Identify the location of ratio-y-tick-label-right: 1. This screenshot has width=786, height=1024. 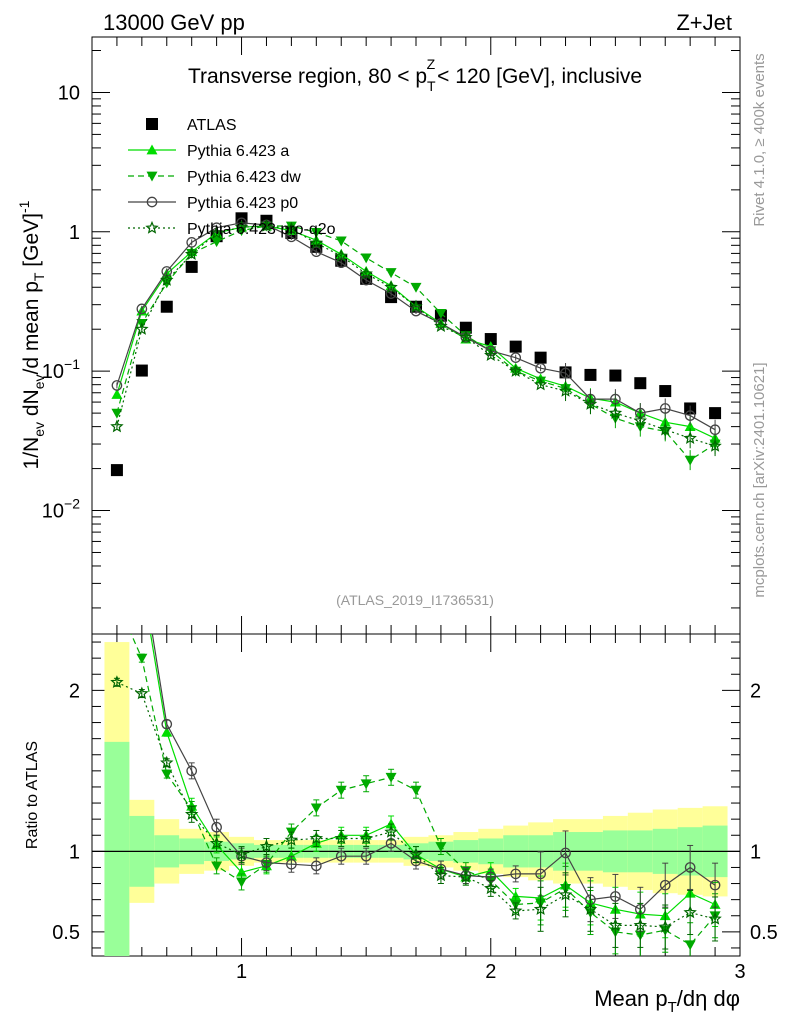
(755, 852).